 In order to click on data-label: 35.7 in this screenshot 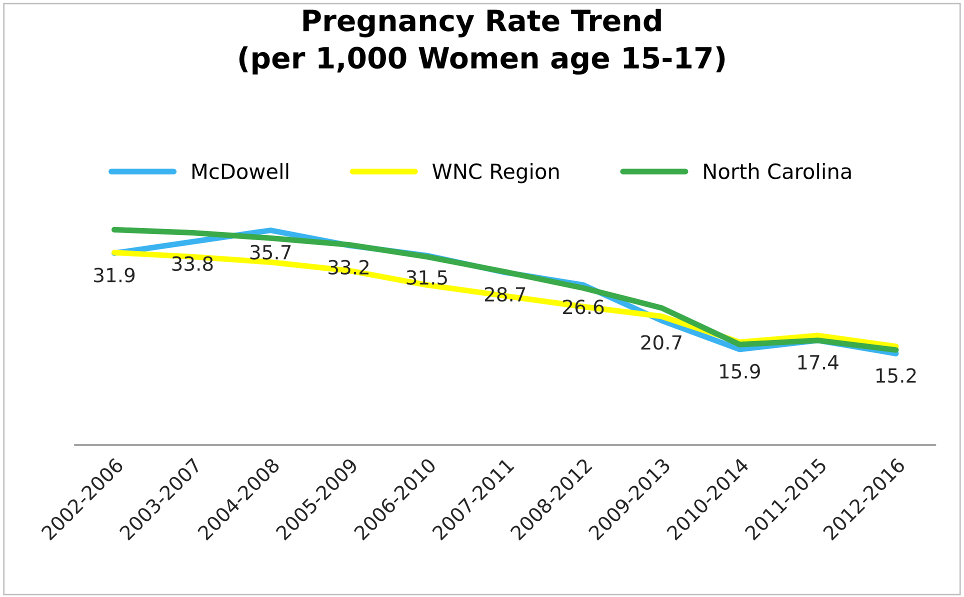, I will do `click(270, 252)`.